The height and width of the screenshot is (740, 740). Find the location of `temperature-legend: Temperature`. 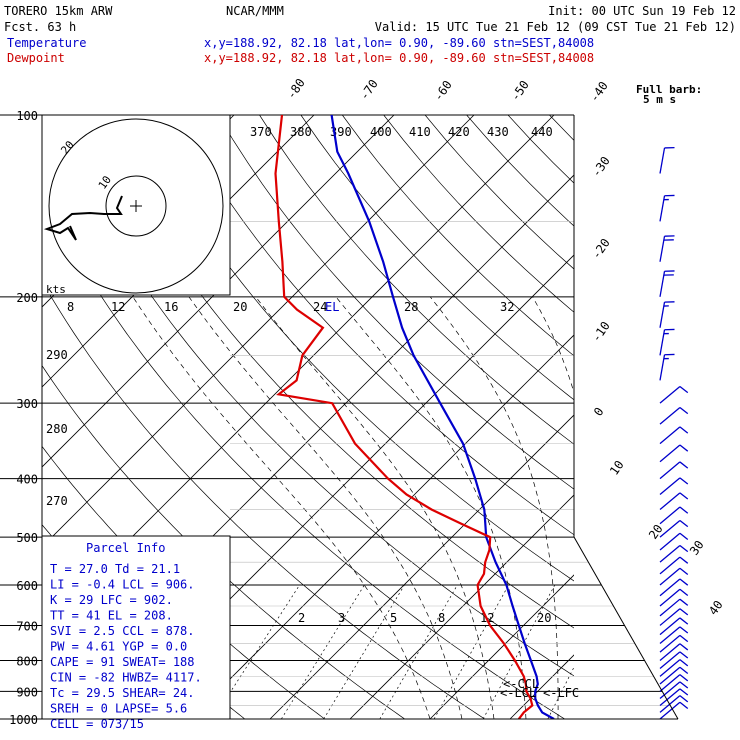

temperature-legend: Temperature is located at coordinates (46, 43).